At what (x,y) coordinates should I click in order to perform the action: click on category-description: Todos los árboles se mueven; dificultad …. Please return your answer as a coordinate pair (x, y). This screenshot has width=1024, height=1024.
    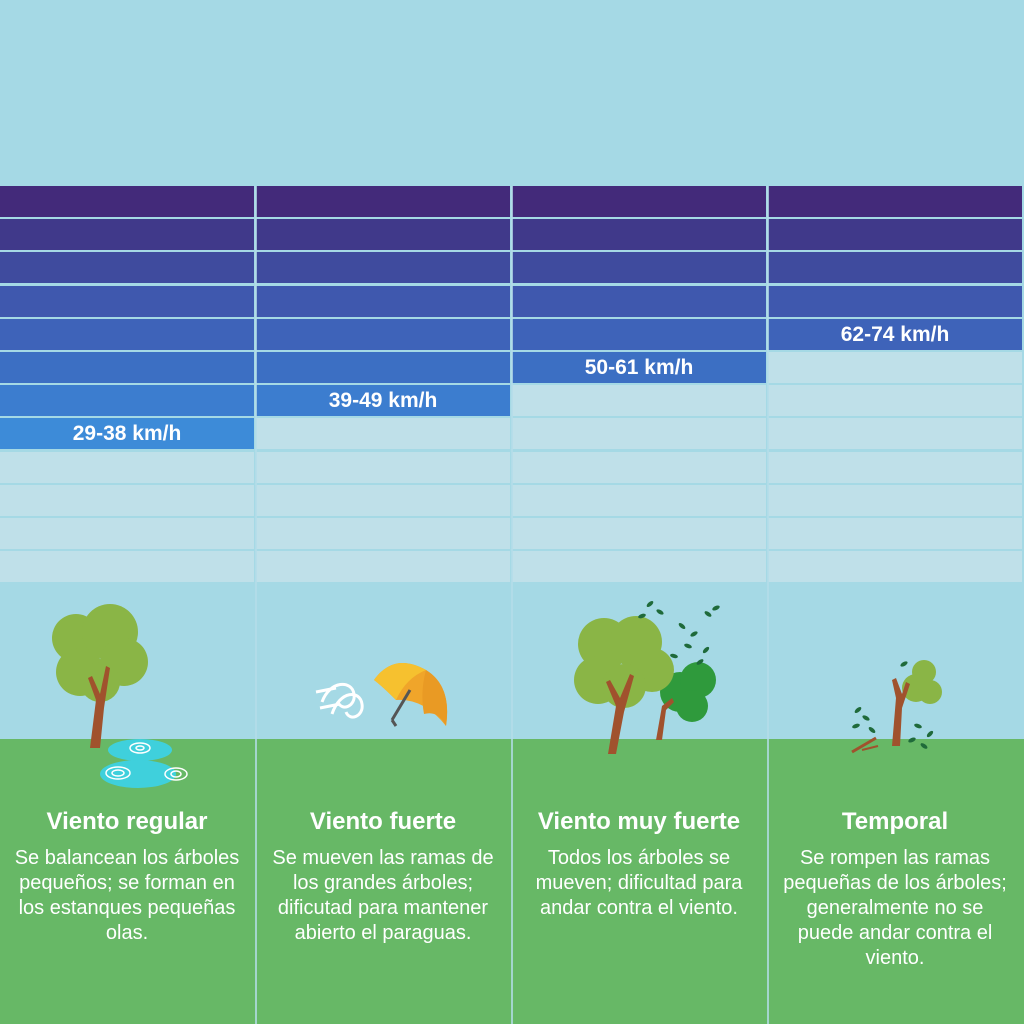
    Looking at the image, I should click on (639, 883).